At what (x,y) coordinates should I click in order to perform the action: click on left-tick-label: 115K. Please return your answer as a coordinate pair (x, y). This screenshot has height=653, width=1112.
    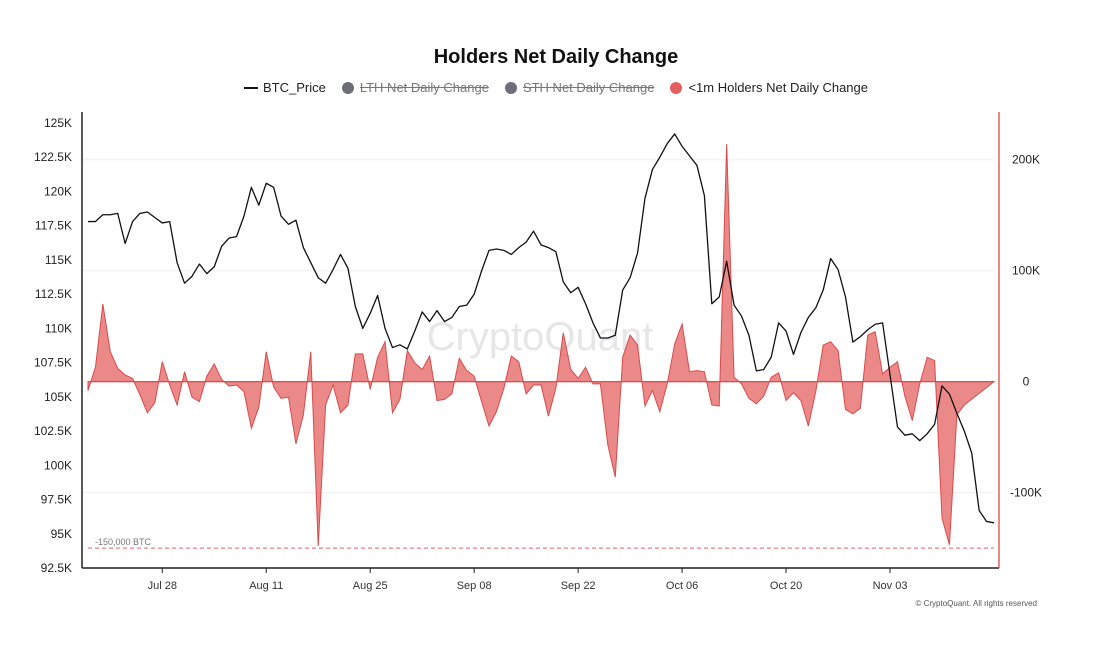
    Looking at the image, I should click on (58, 260).